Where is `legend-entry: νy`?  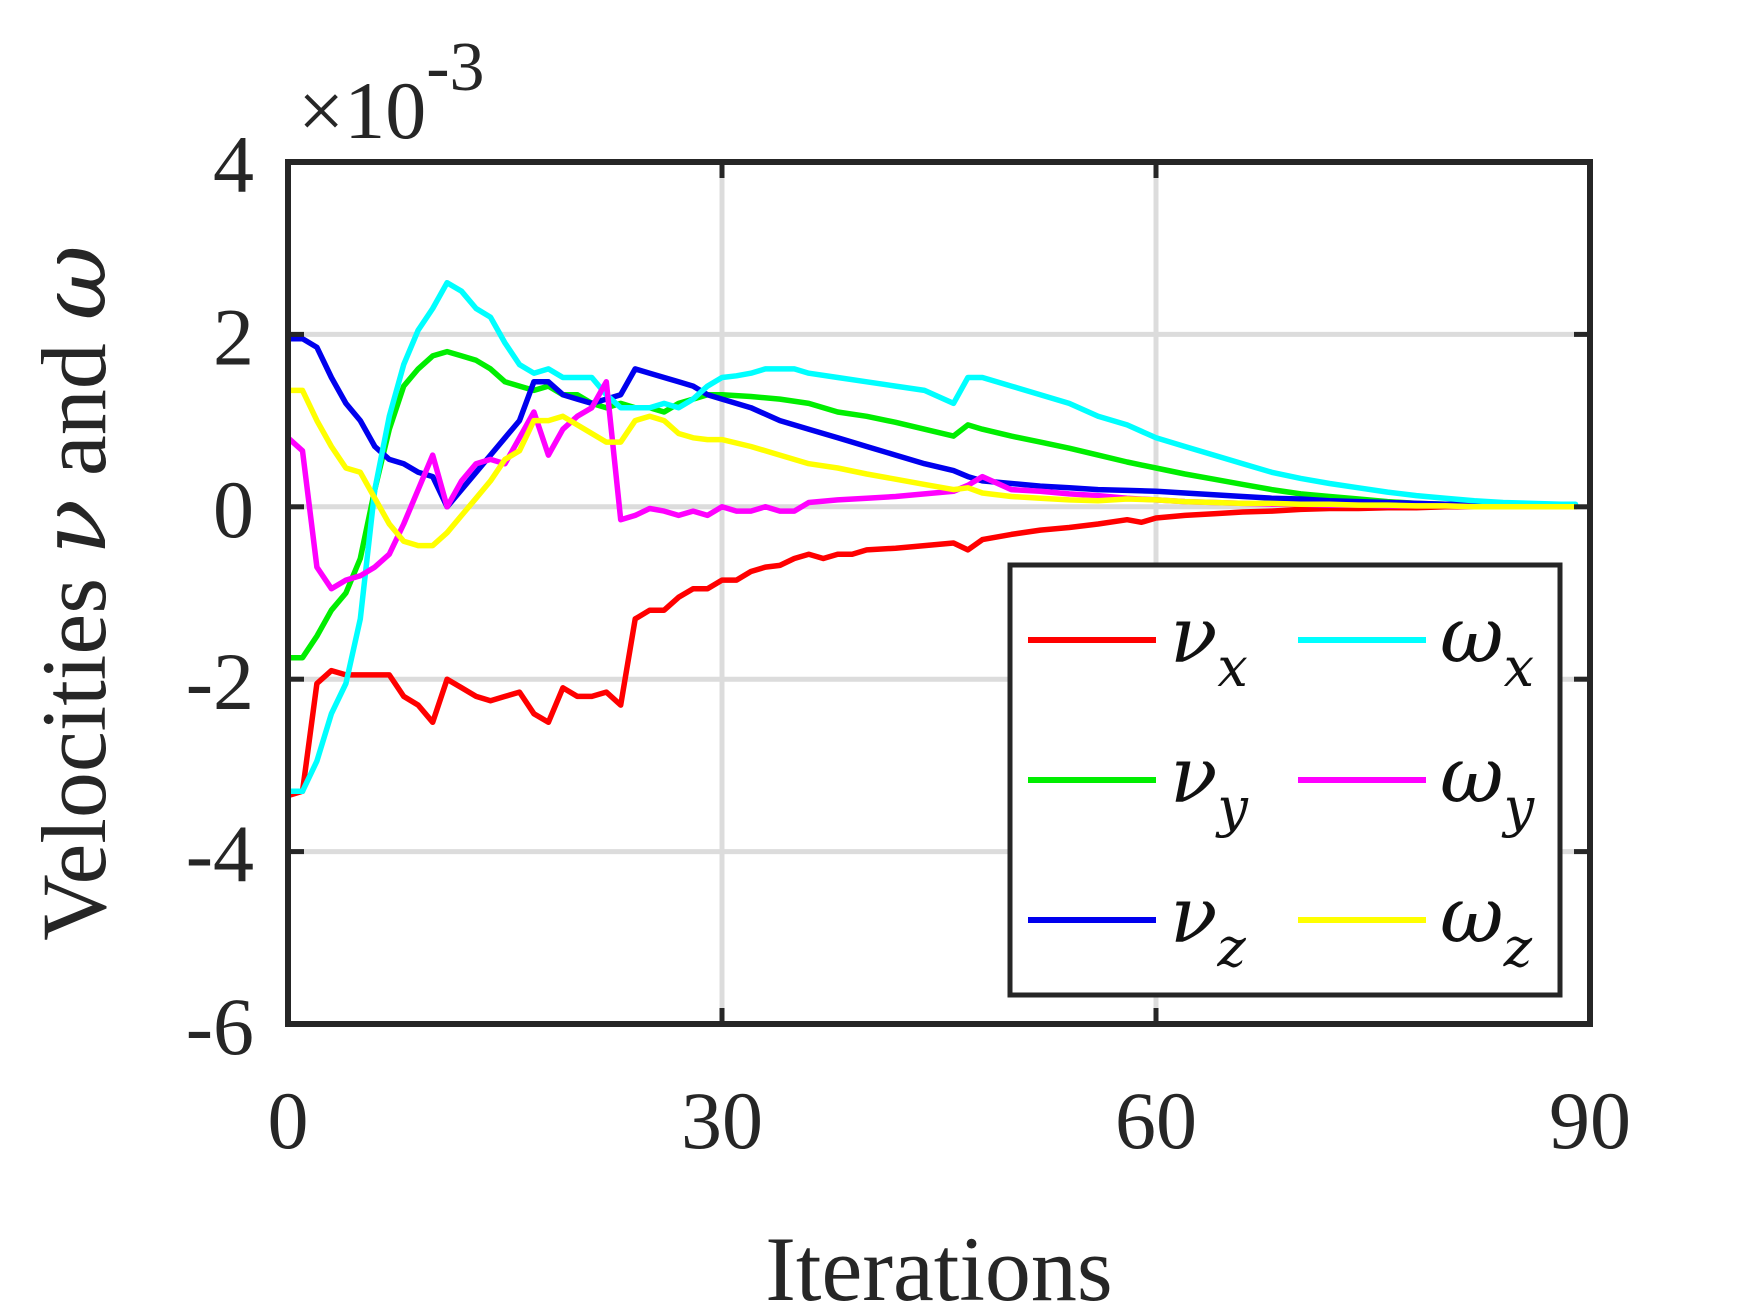
legend-entry: νy is located at coordinates (1209, 785).